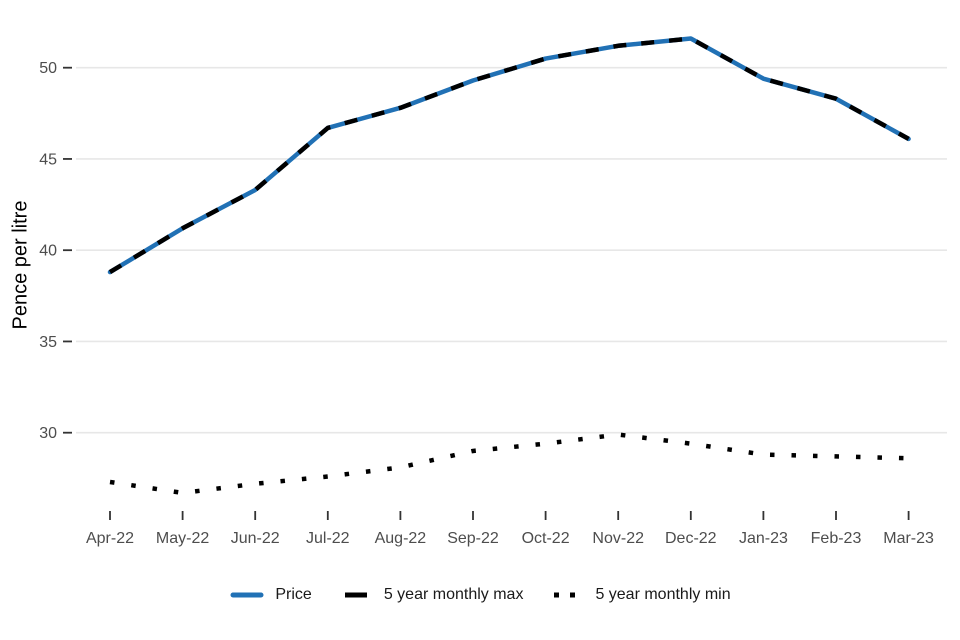 The height and width of the screenshot is (640, 960). What do you see at coordinates (48, 159) in the screenshot?
I see `y-tick-label: 45` at bounding box center [48, 159].